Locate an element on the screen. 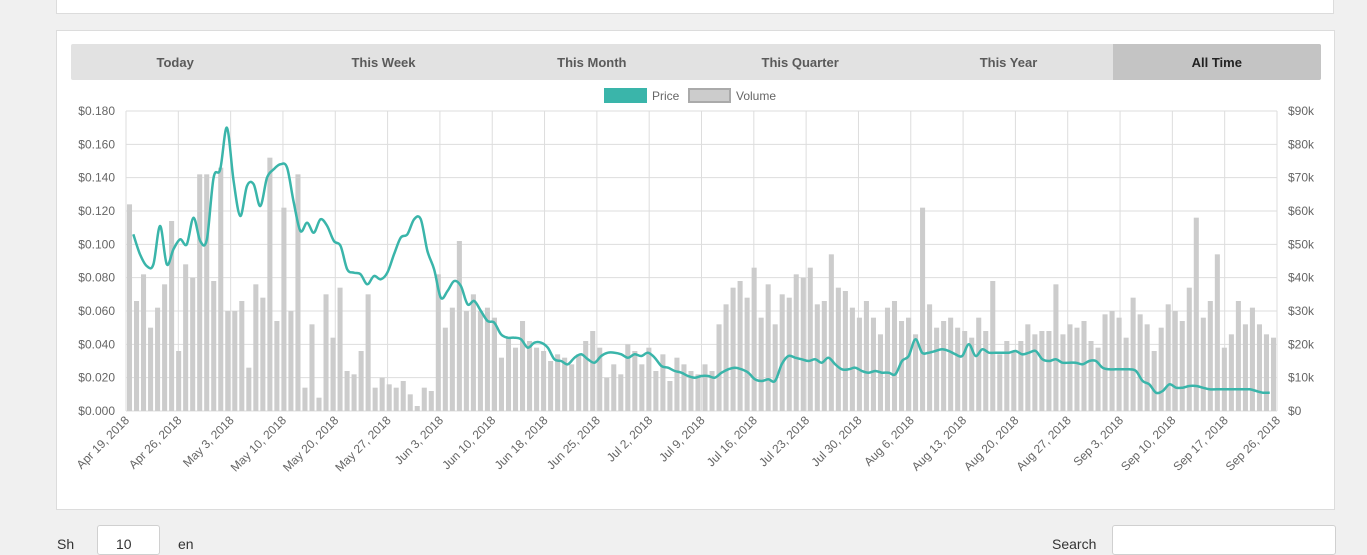 The width and height of the screenshot is (1367, 555). x-tick-label: Jun 25, 2018 is located at coordinates (573, 442).